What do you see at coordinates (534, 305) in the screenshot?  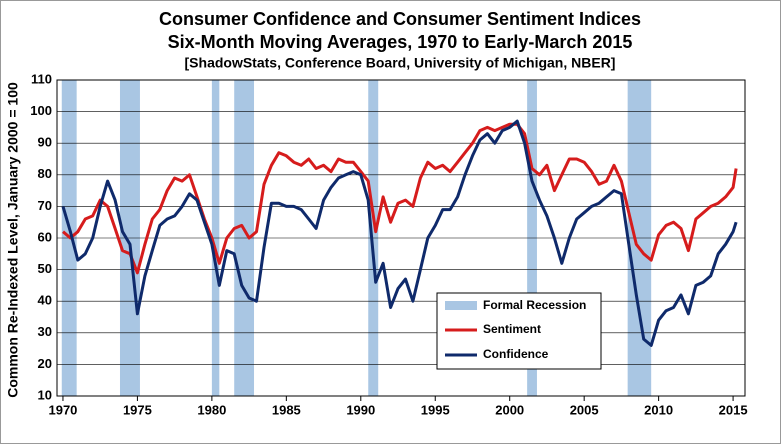 I see `legend-label: Formal Recession` at bounding box center [534, 305].